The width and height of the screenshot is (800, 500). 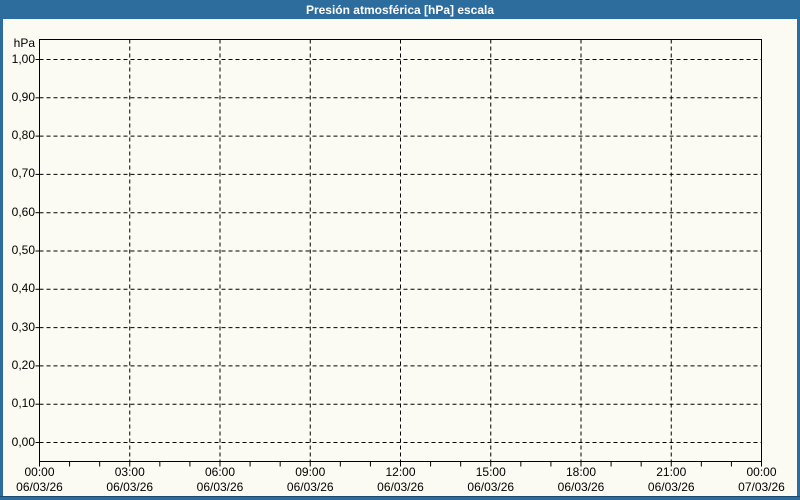 I want to click on x-tick-label: 00:00 07/03/26, so click(x=758, y=480).